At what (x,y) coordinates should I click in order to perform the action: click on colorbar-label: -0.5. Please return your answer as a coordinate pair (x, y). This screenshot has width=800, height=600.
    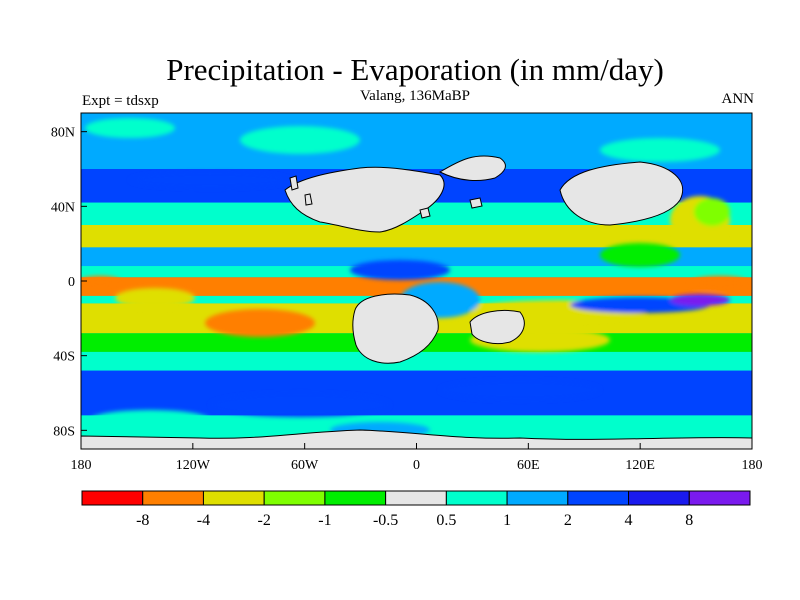
    Looking at the image, I should click on (385, 520).